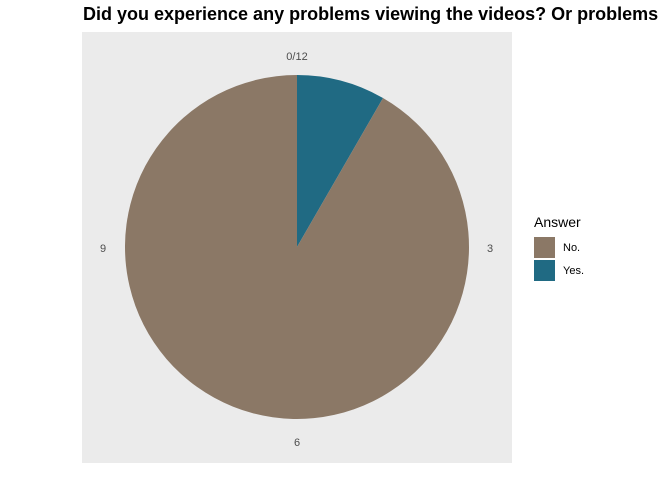 The height and width of the screenshot is (480, 672). What do you see at coordinates (297, 443) in the screenshot?
I see `tick-label-6: 6` at bounding box center [297, 443].